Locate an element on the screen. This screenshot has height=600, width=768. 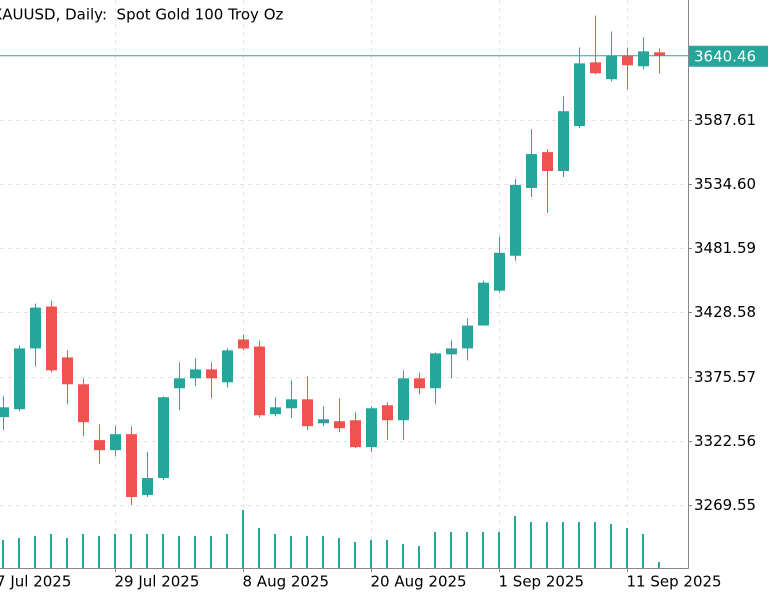
x-tick-label: 8 Aug 2025 is located at coordinates (286, 582).